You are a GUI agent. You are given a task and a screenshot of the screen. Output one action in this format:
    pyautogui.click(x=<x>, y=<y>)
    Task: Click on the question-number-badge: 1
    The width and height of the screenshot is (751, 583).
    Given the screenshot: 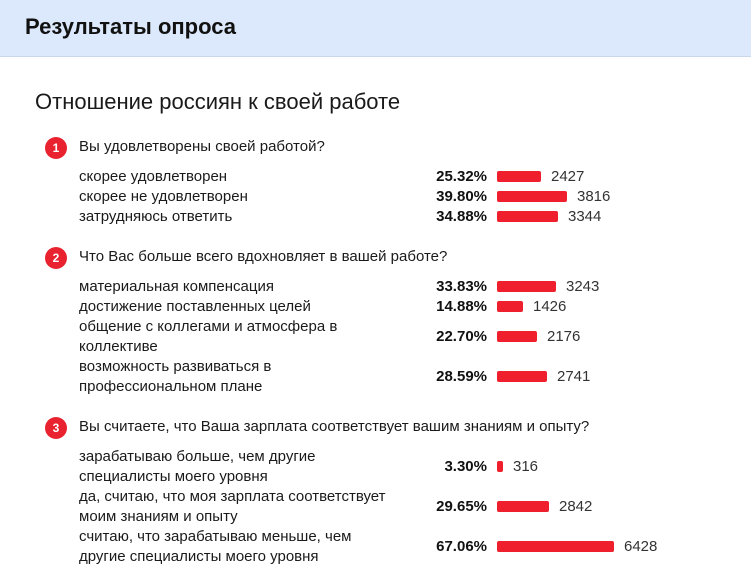 What is the action you would take?
    pyautogui.click(x=56, y=148)
    